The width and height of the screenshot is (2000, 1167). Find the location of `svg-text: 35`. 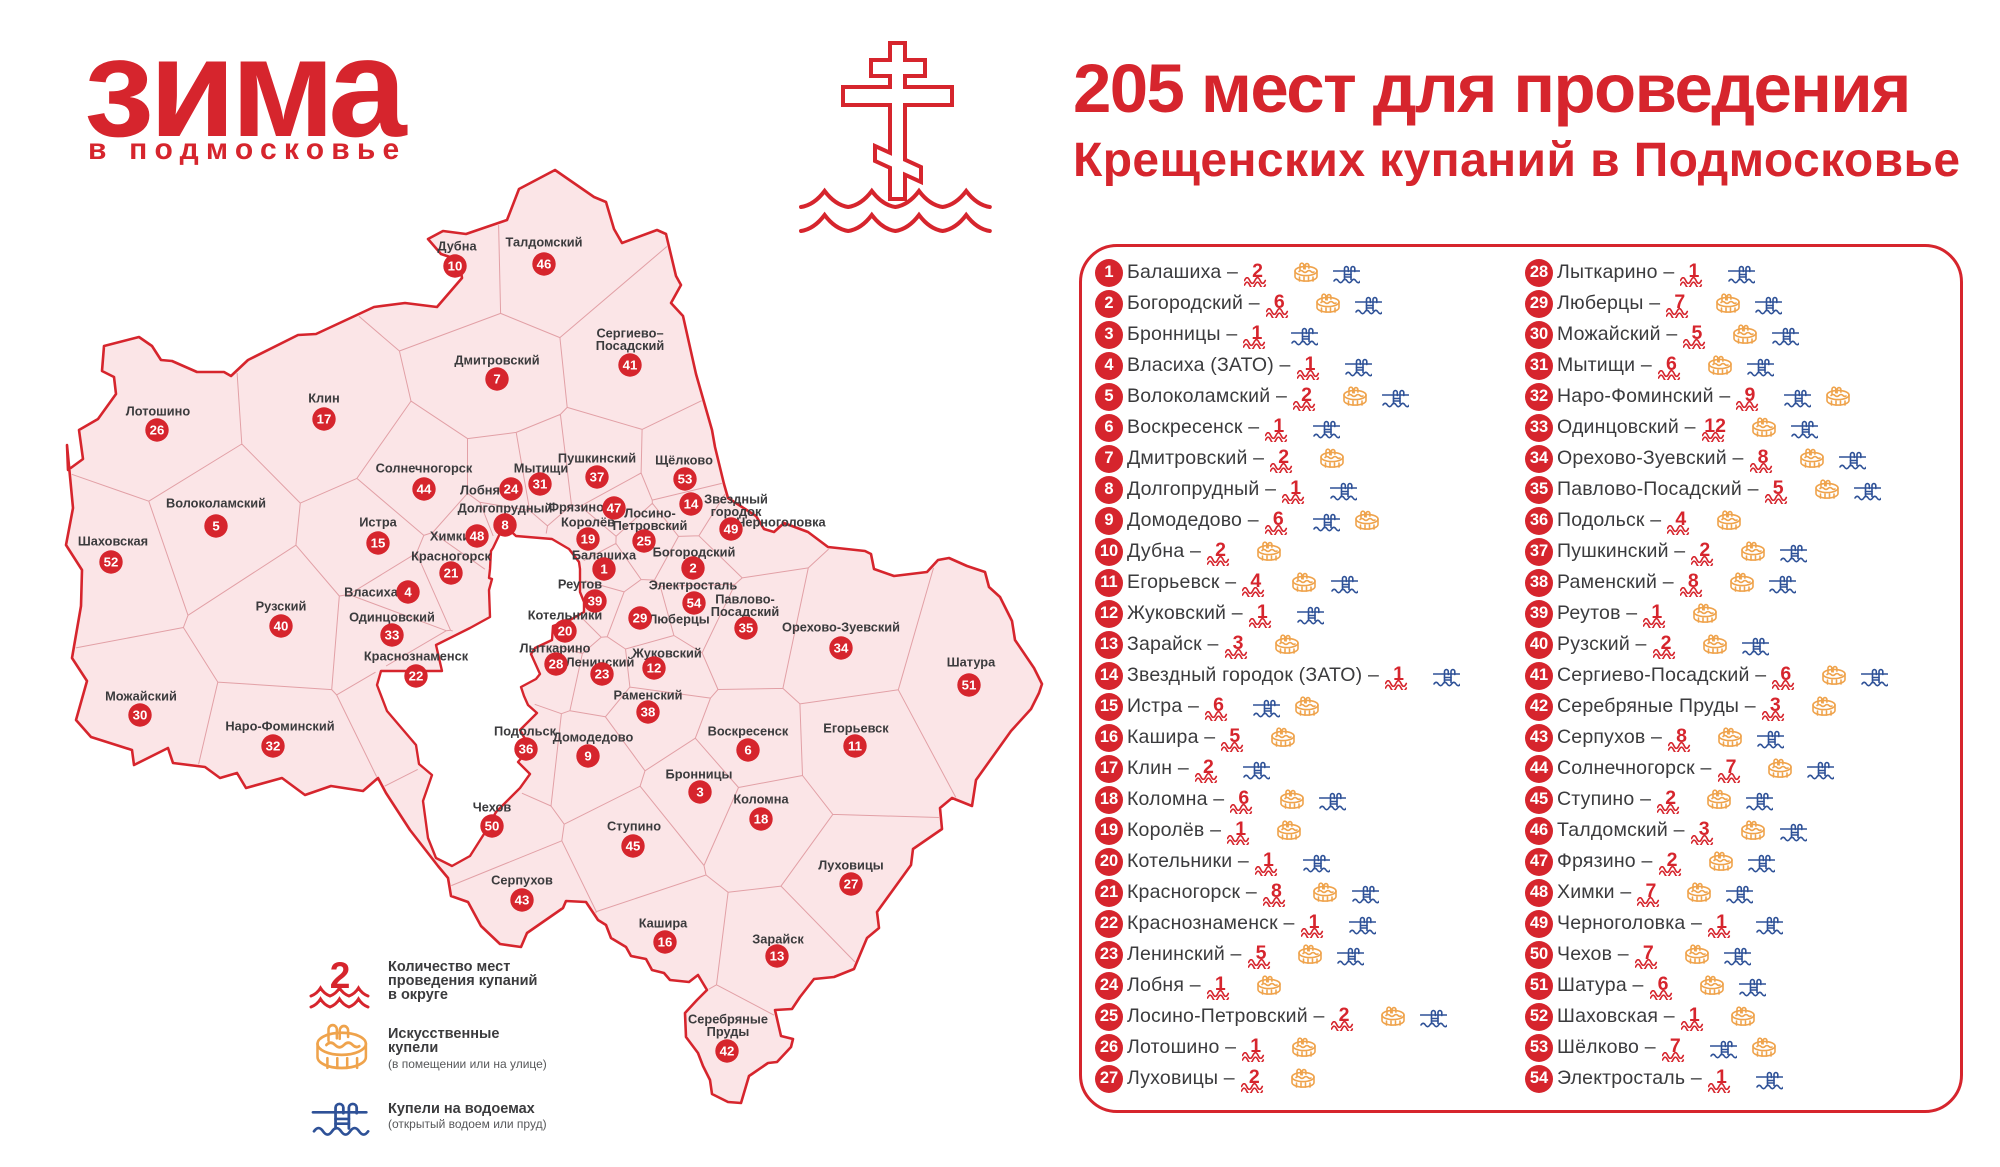

svg-text: 35 is located at coordinates (746, 628).